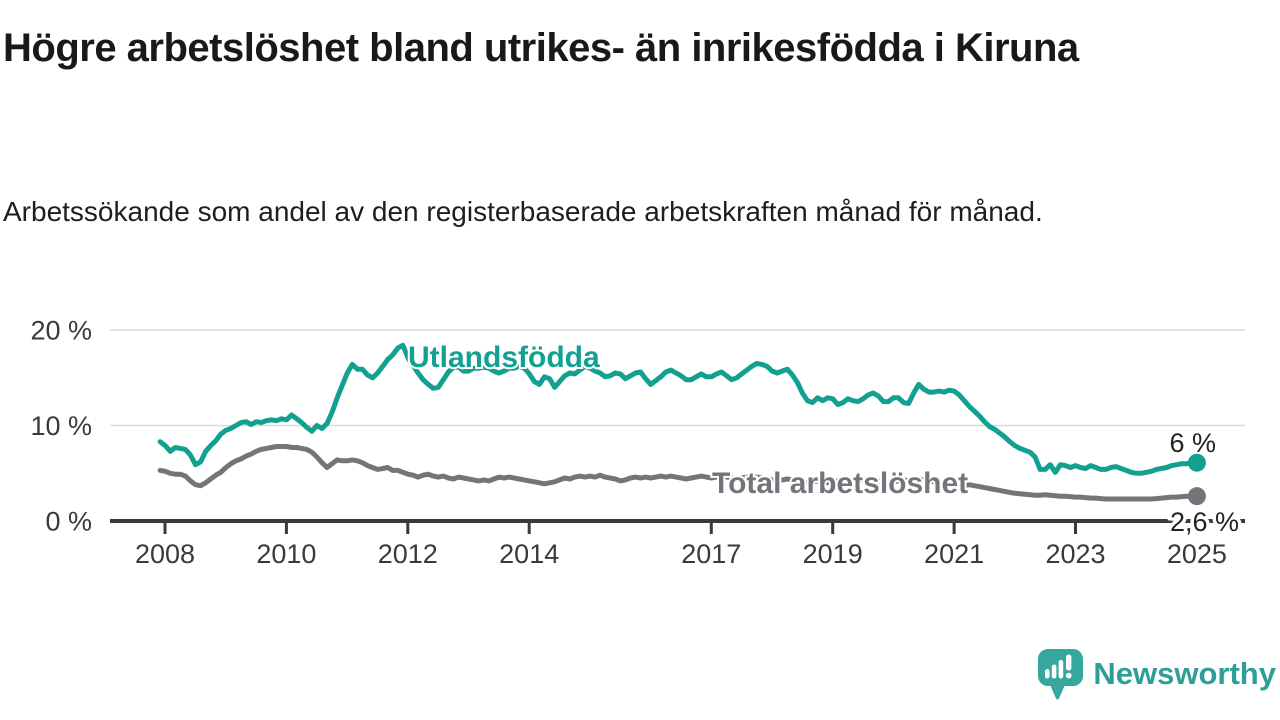 The height and width of the screenshot is (720, 1280). What do you see at coordinates (1184, 673) in the screenshot?
I see `newsworthy-wordmark: Newsworthy` at bounding box center [1184, 673].